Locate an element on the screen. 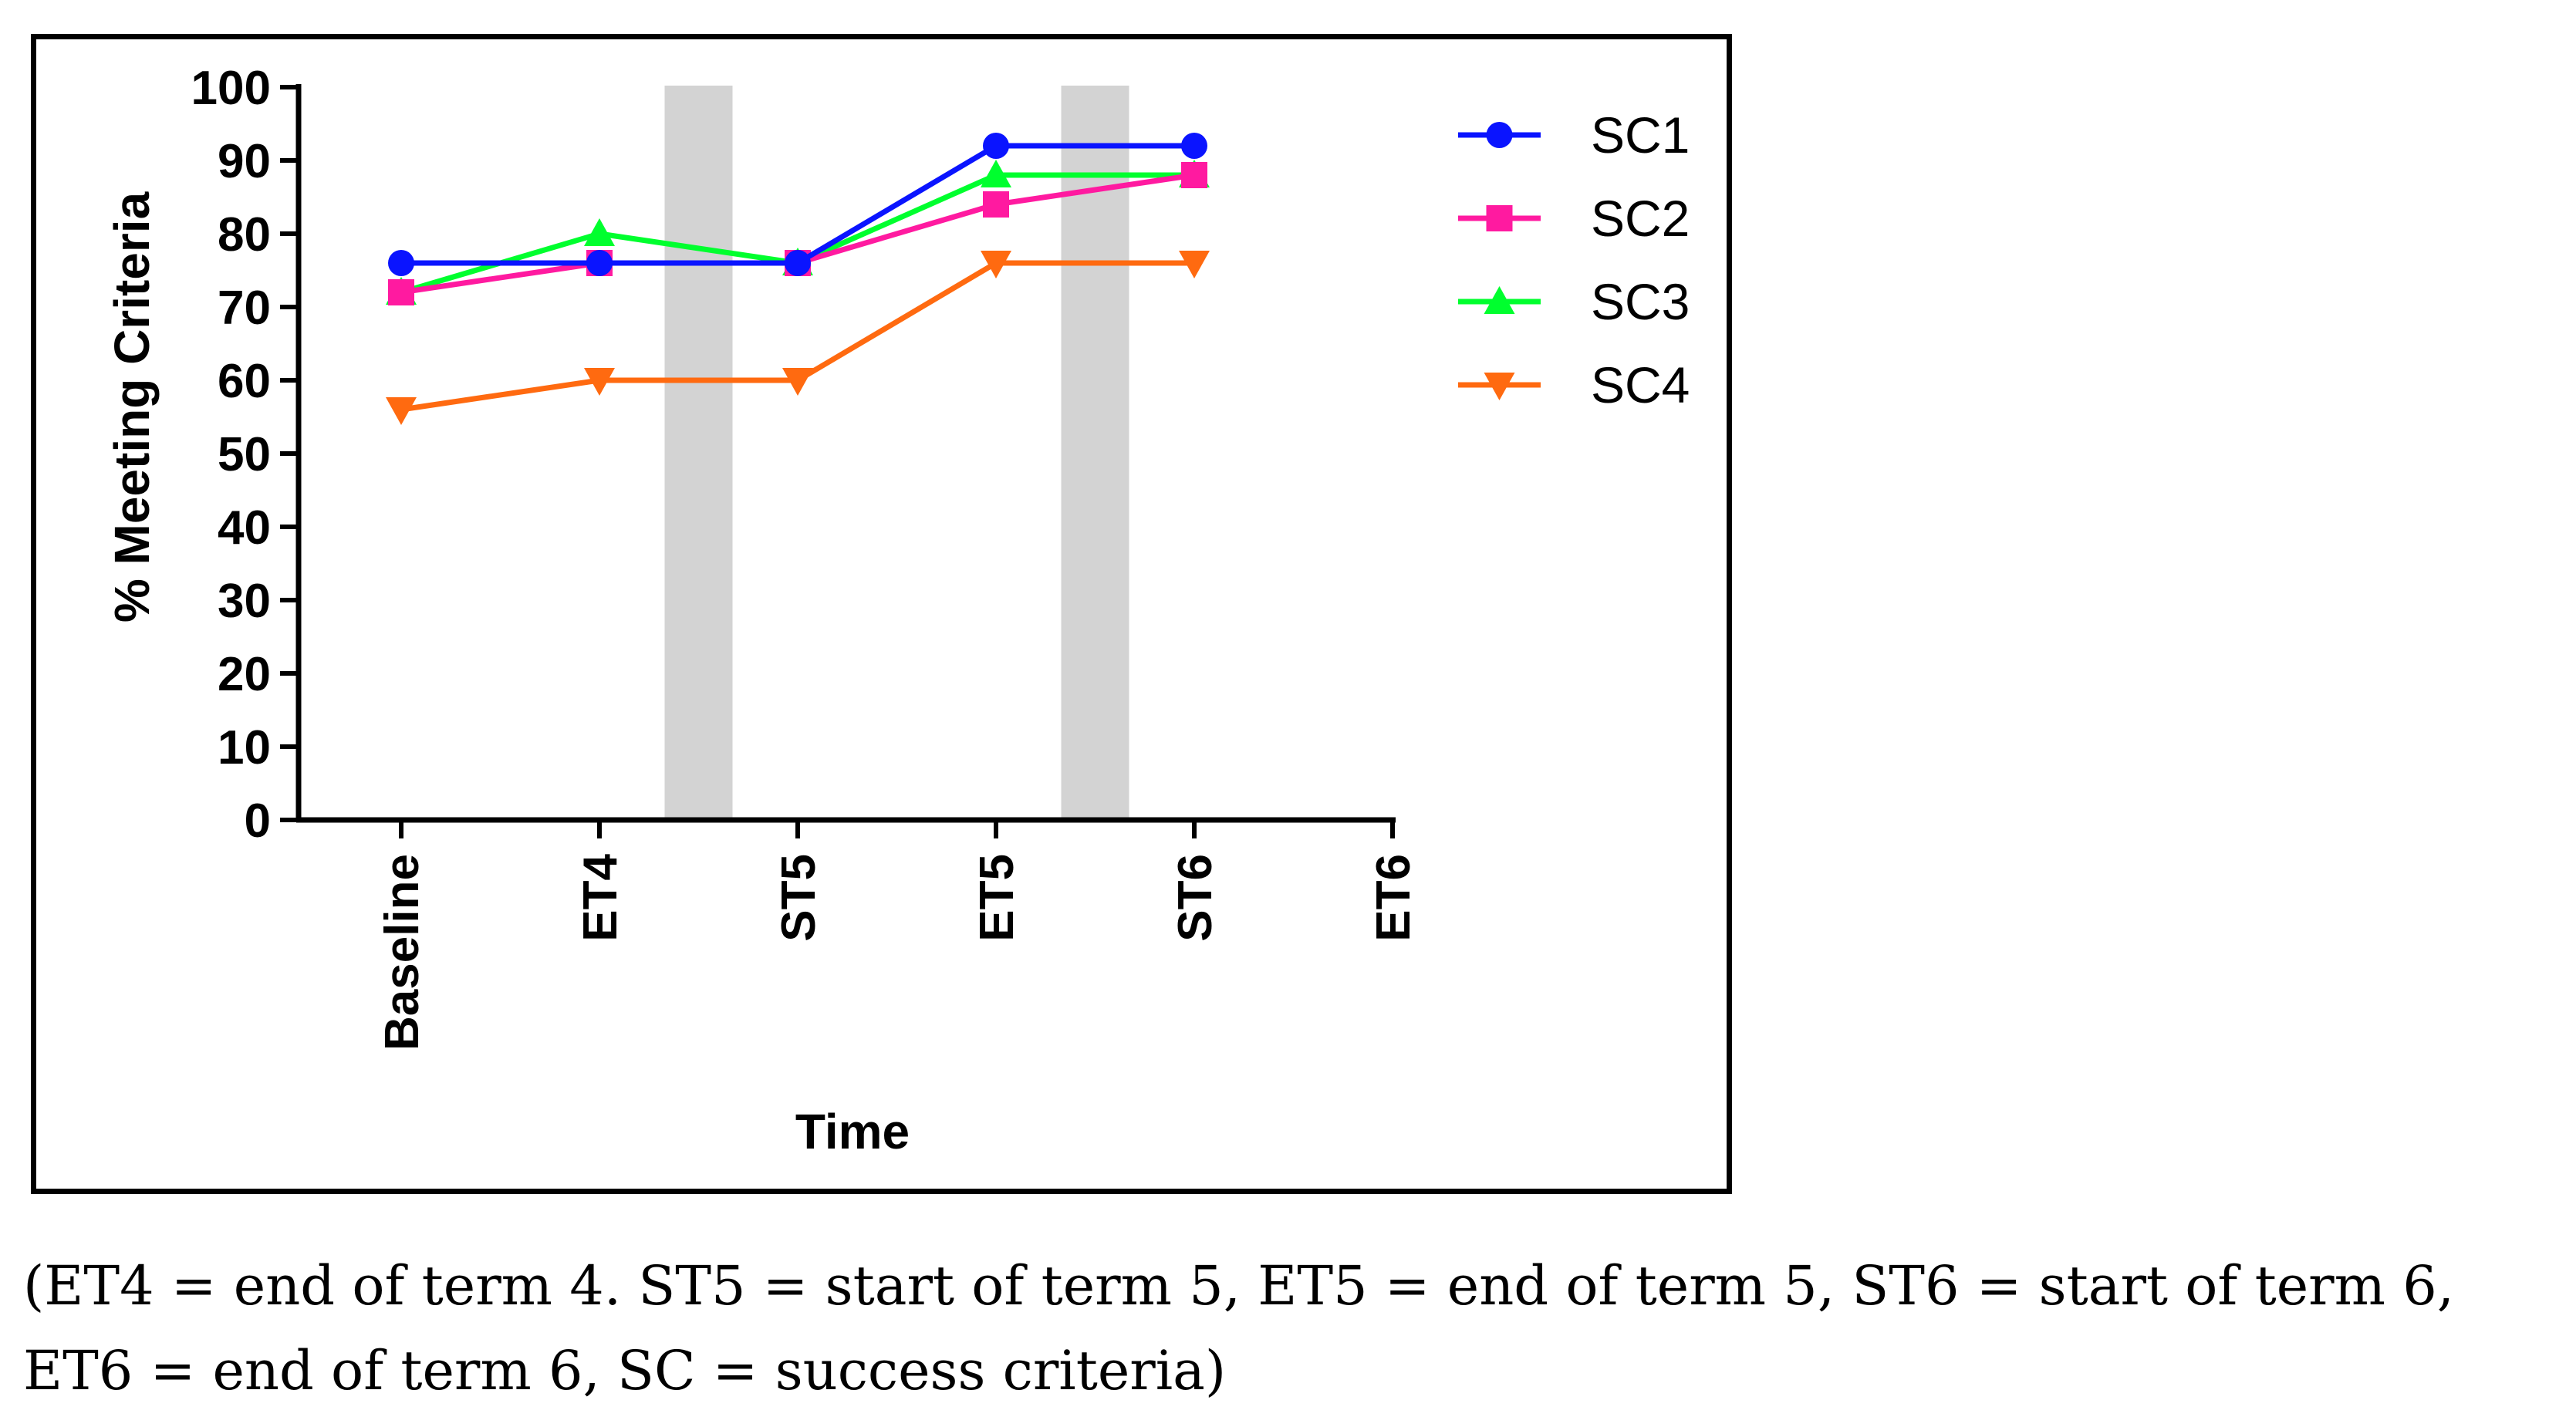 The height and width of the screenshot is (1427, 2576). y-tick-label: 100 is located at coordinates (231, 88).